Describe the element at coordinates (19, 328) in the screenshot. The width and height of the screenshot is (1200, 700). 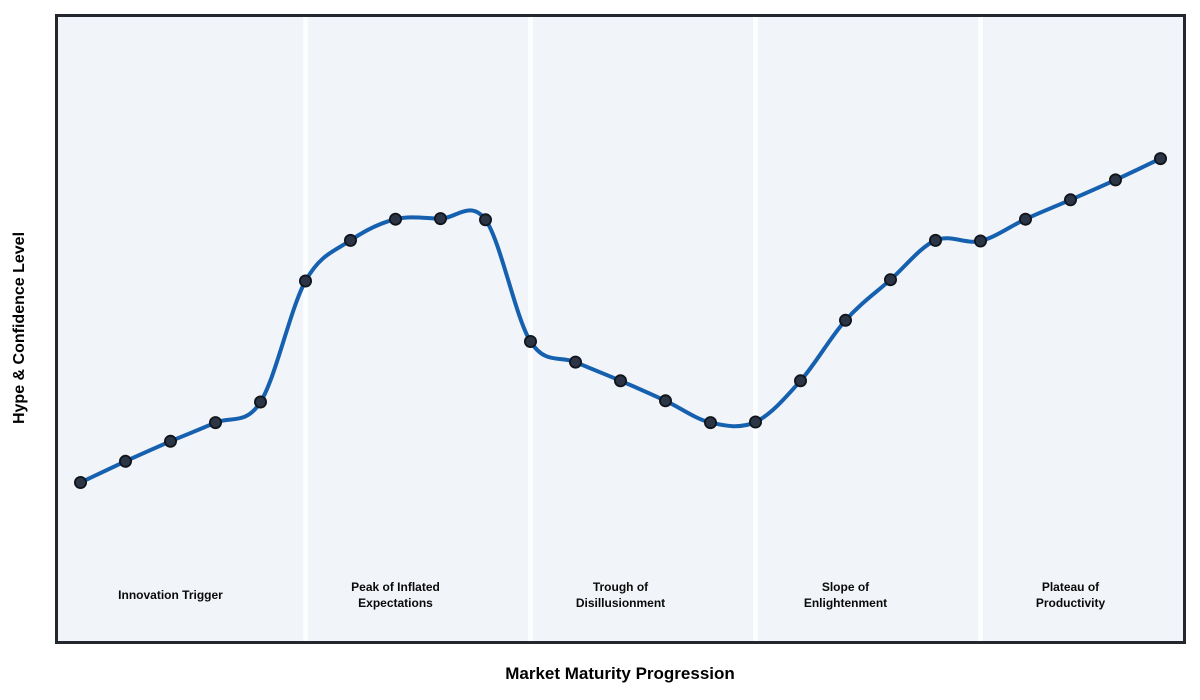
I see `y-axis-label: Hype & Confidence Level` at that location.